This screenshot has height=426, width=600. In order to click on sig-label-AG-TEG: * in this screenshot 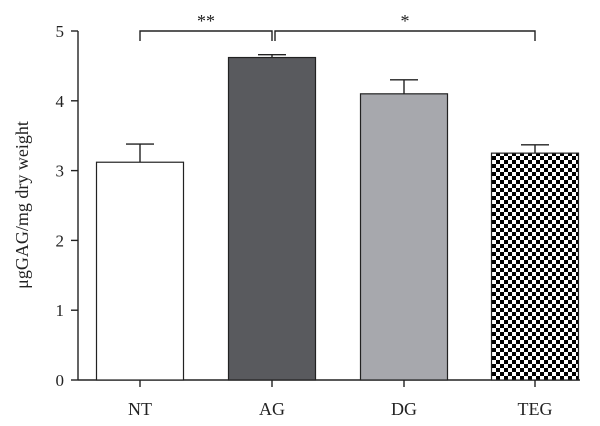, I will do `click(405, 21)`.